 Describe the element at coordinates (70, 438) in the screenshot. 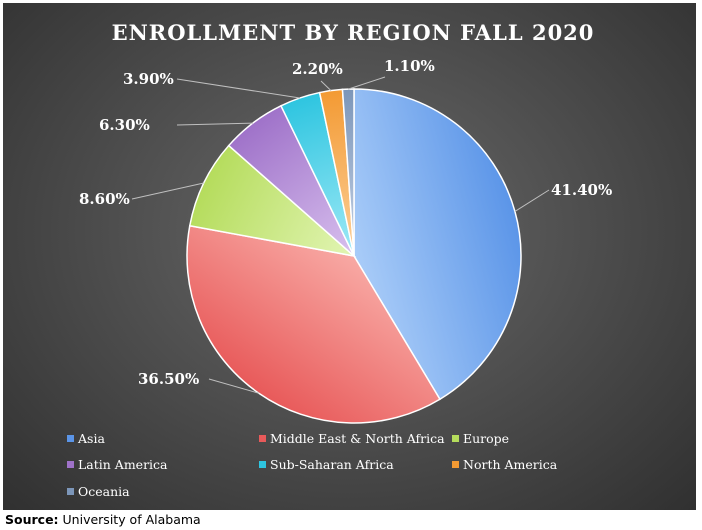

I see `legend-swatch-asia` at that location.